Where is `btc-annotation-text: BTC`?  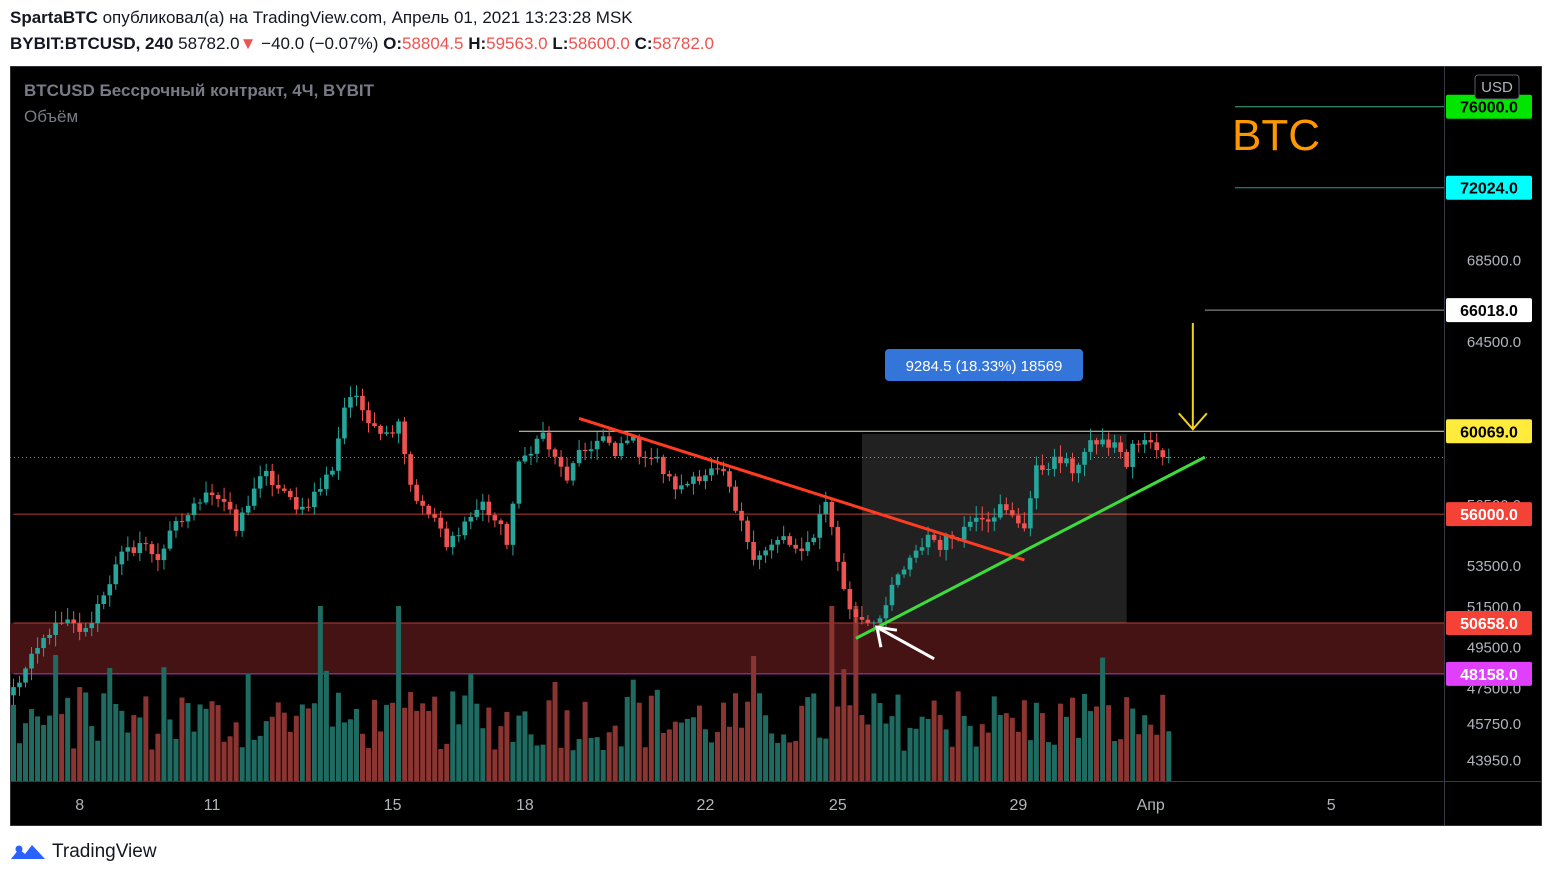 btc-annotation-text: BTC is located at coordinates (1276, 135).